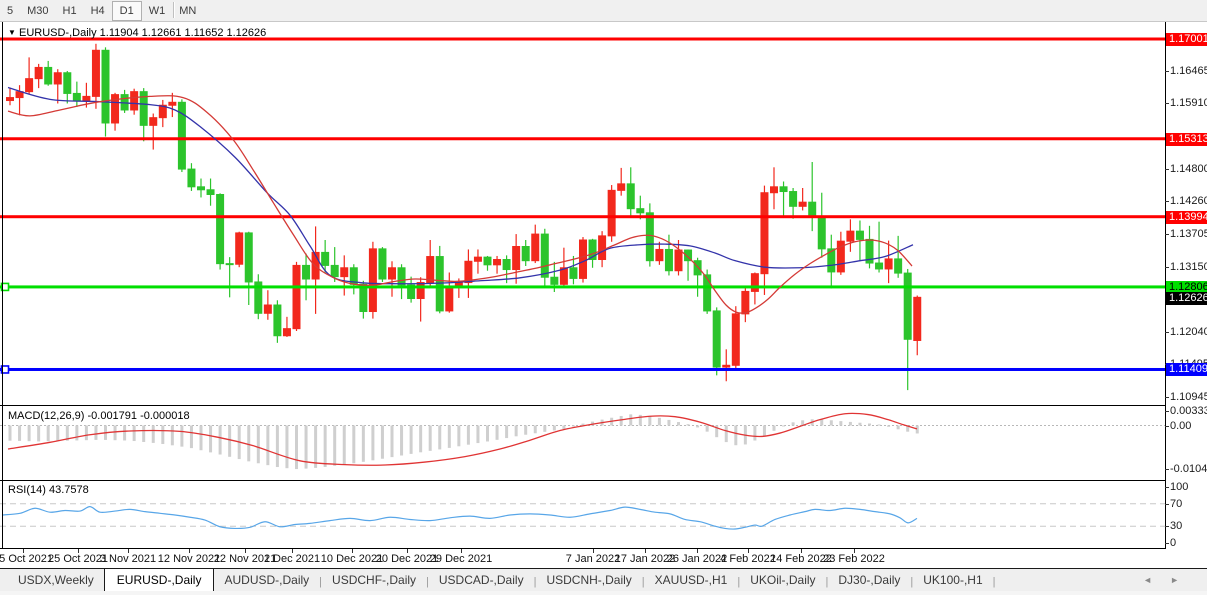  What do you see at coordinates (26, 559) in the screenshot?
I see `date-label: 15 Oct 2021` at bounding box center [26, 559].